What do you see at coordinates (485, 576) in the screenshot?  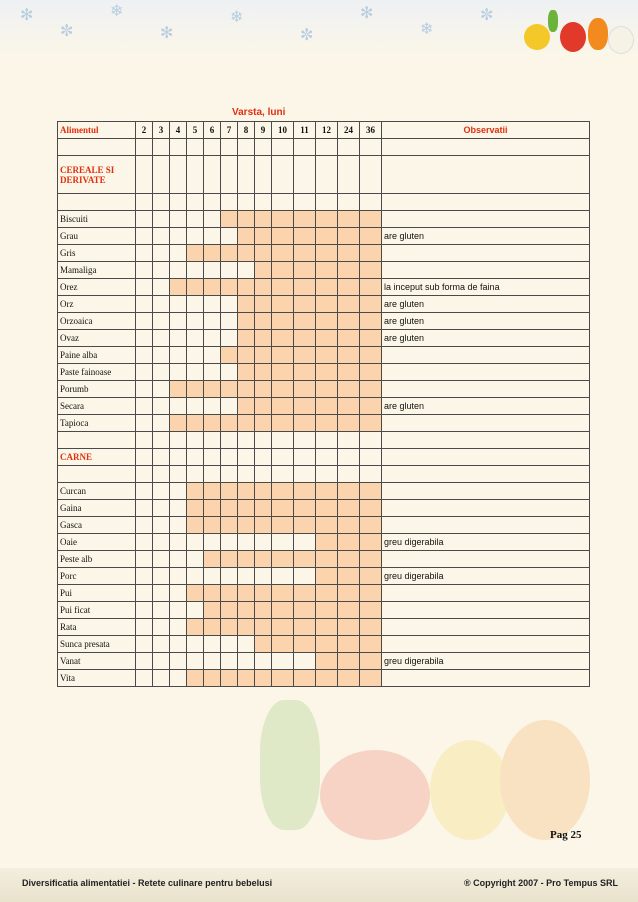 I see `note-cell: greu digerabila` at bounding box center [485, 576].